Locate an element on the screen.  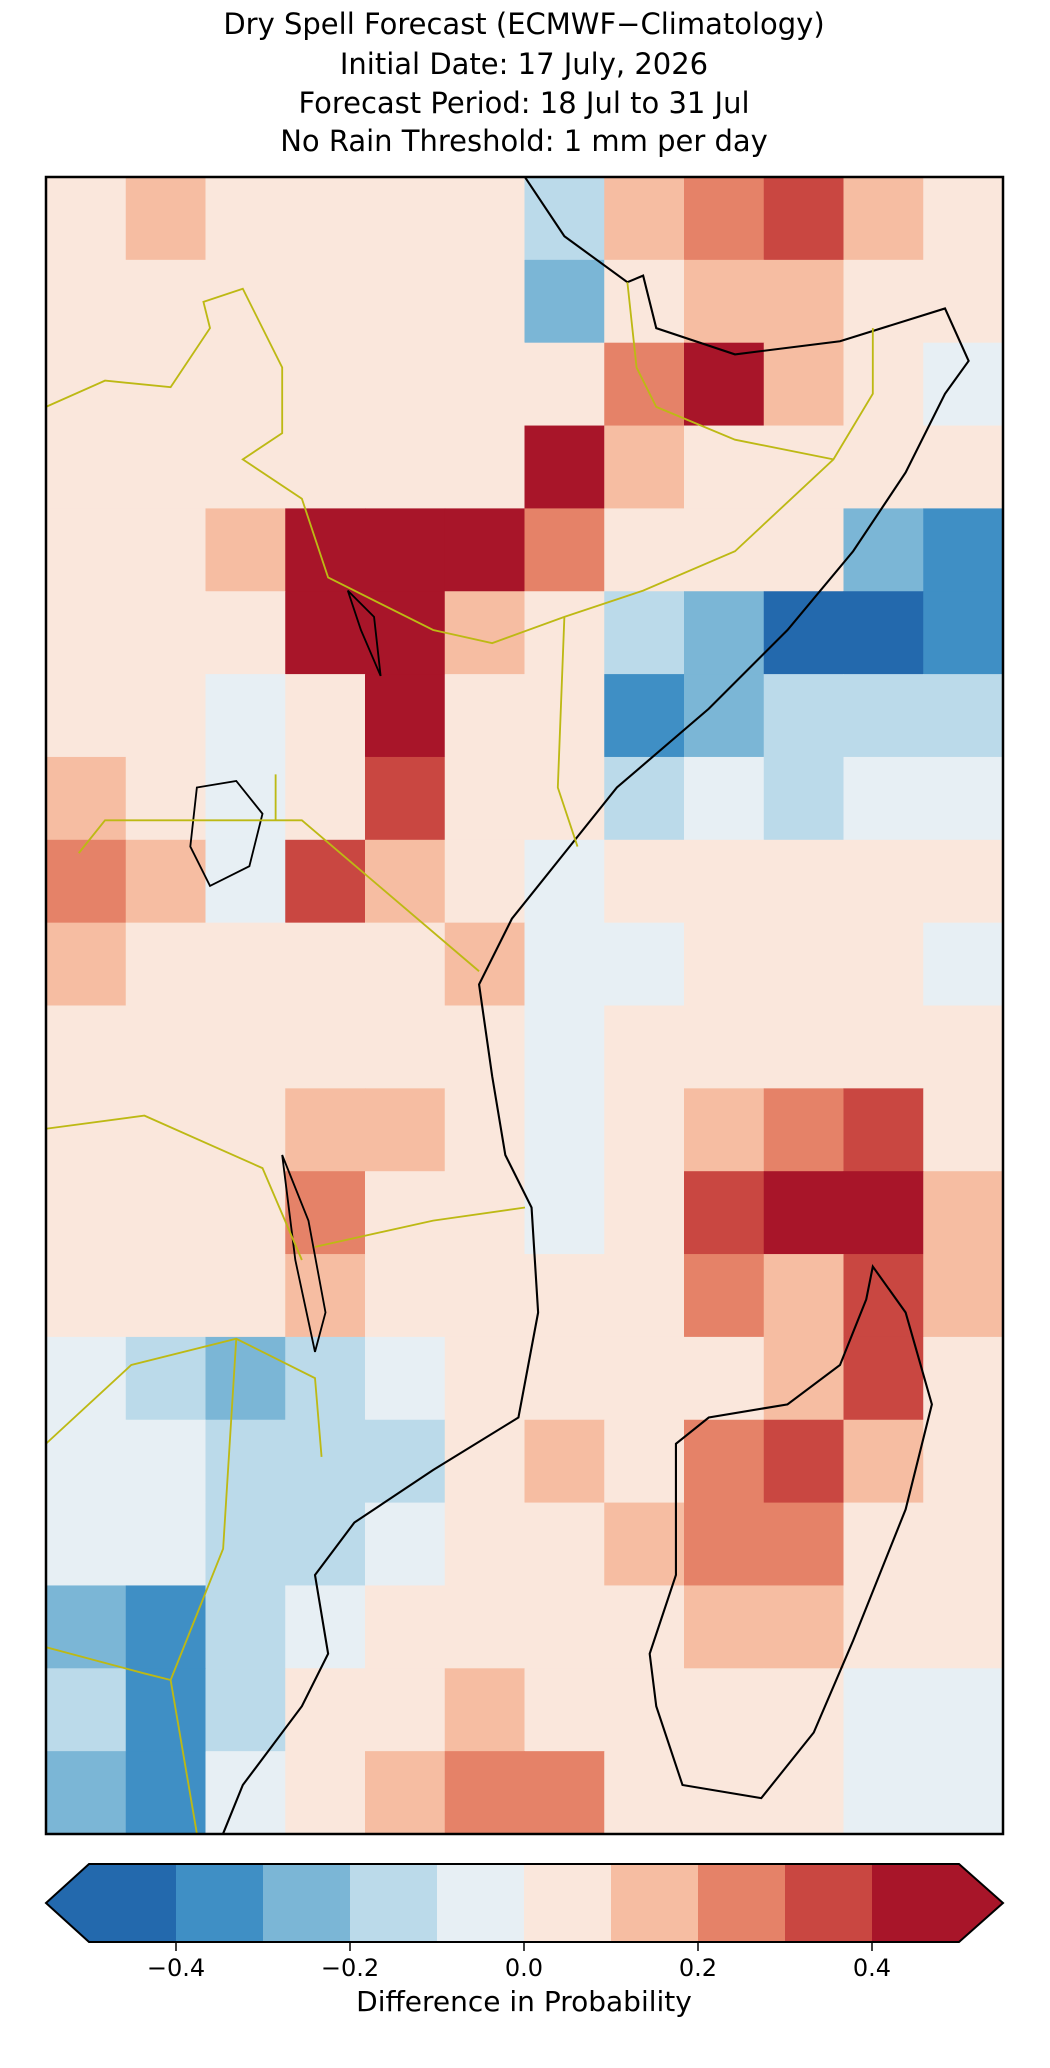
colorbar: −0.4 −0.2 0.0 0.2 0.4 is located at coordinates (524, 1922).